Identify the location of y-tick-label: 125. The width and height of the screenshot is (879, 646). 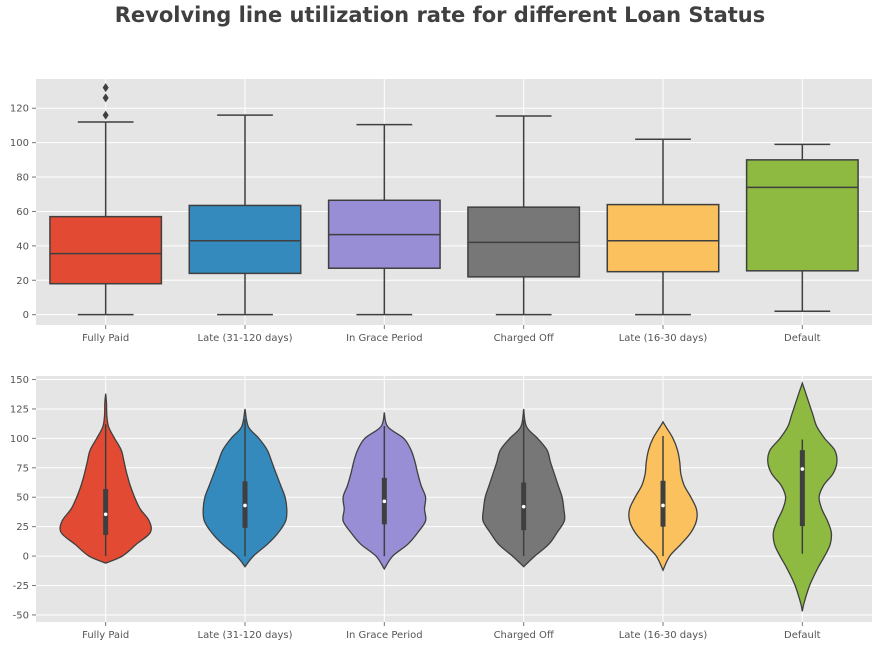
(19, 409).